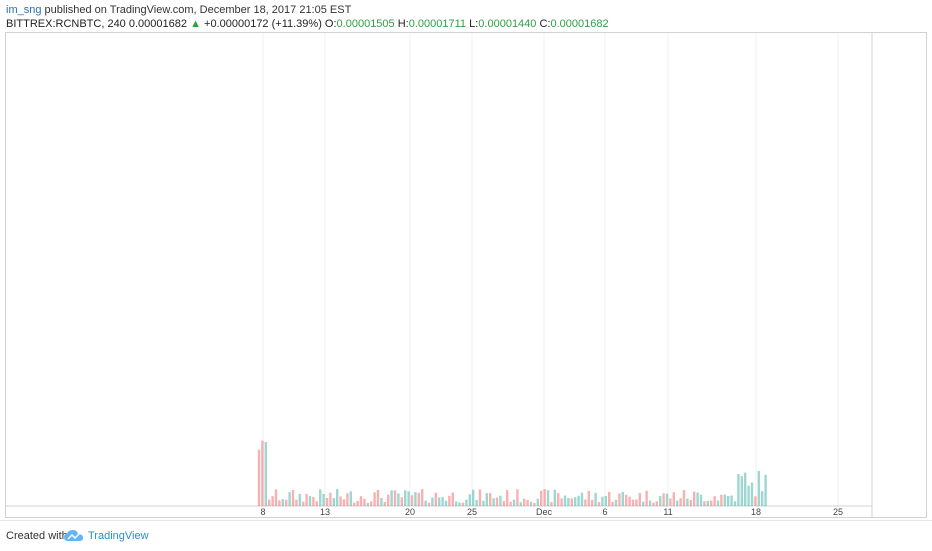  Describe the element at coordinates (325, 512) in the screenshot. I see `x-tick-label: 13` at that location.